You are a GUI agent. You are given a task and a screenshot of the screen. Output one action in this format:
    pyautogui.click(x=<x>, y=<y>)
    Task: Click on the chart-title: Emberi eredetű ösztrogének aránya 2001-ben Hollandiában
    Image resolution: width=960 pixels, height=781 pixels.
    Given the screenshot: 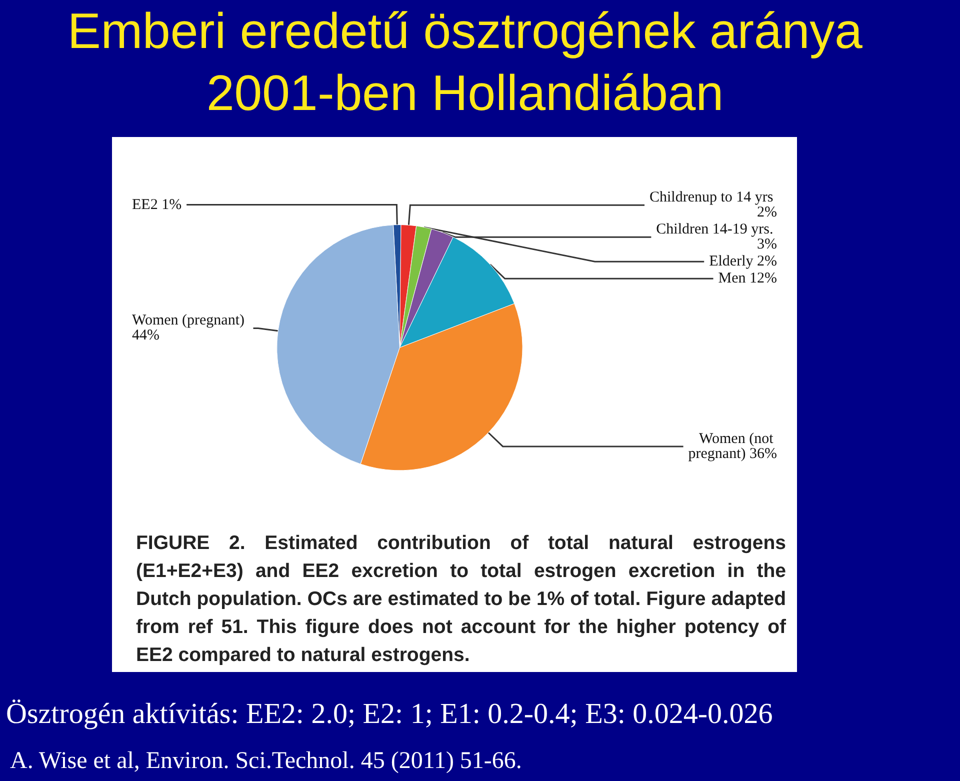 What is the action you would take?
    pyautogui.click(x=465, y=62)
    